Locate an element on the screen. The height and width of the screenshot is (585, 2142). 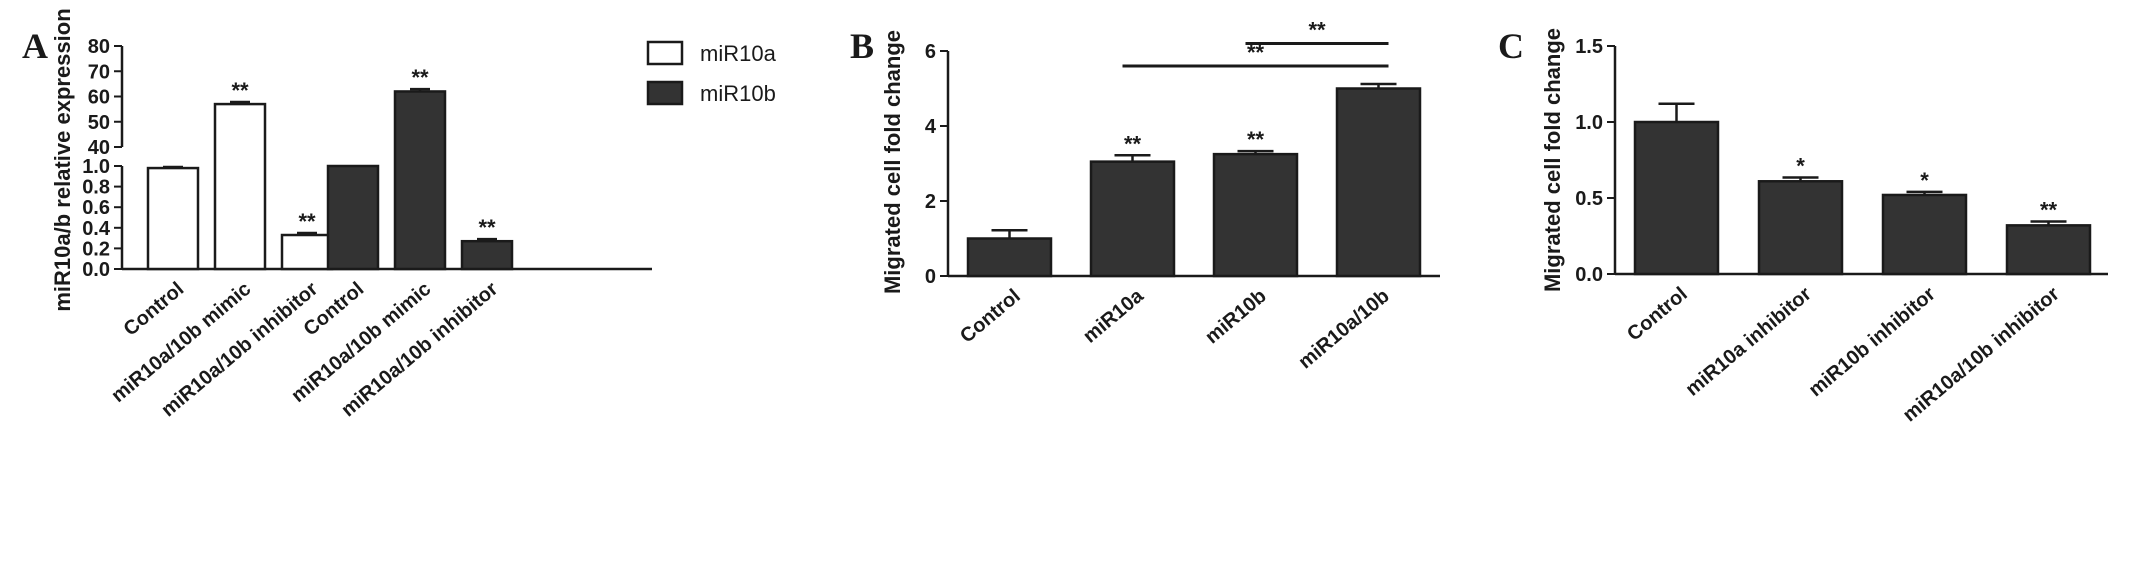
panel-letter-a: A is located at coordinates (35, 46).